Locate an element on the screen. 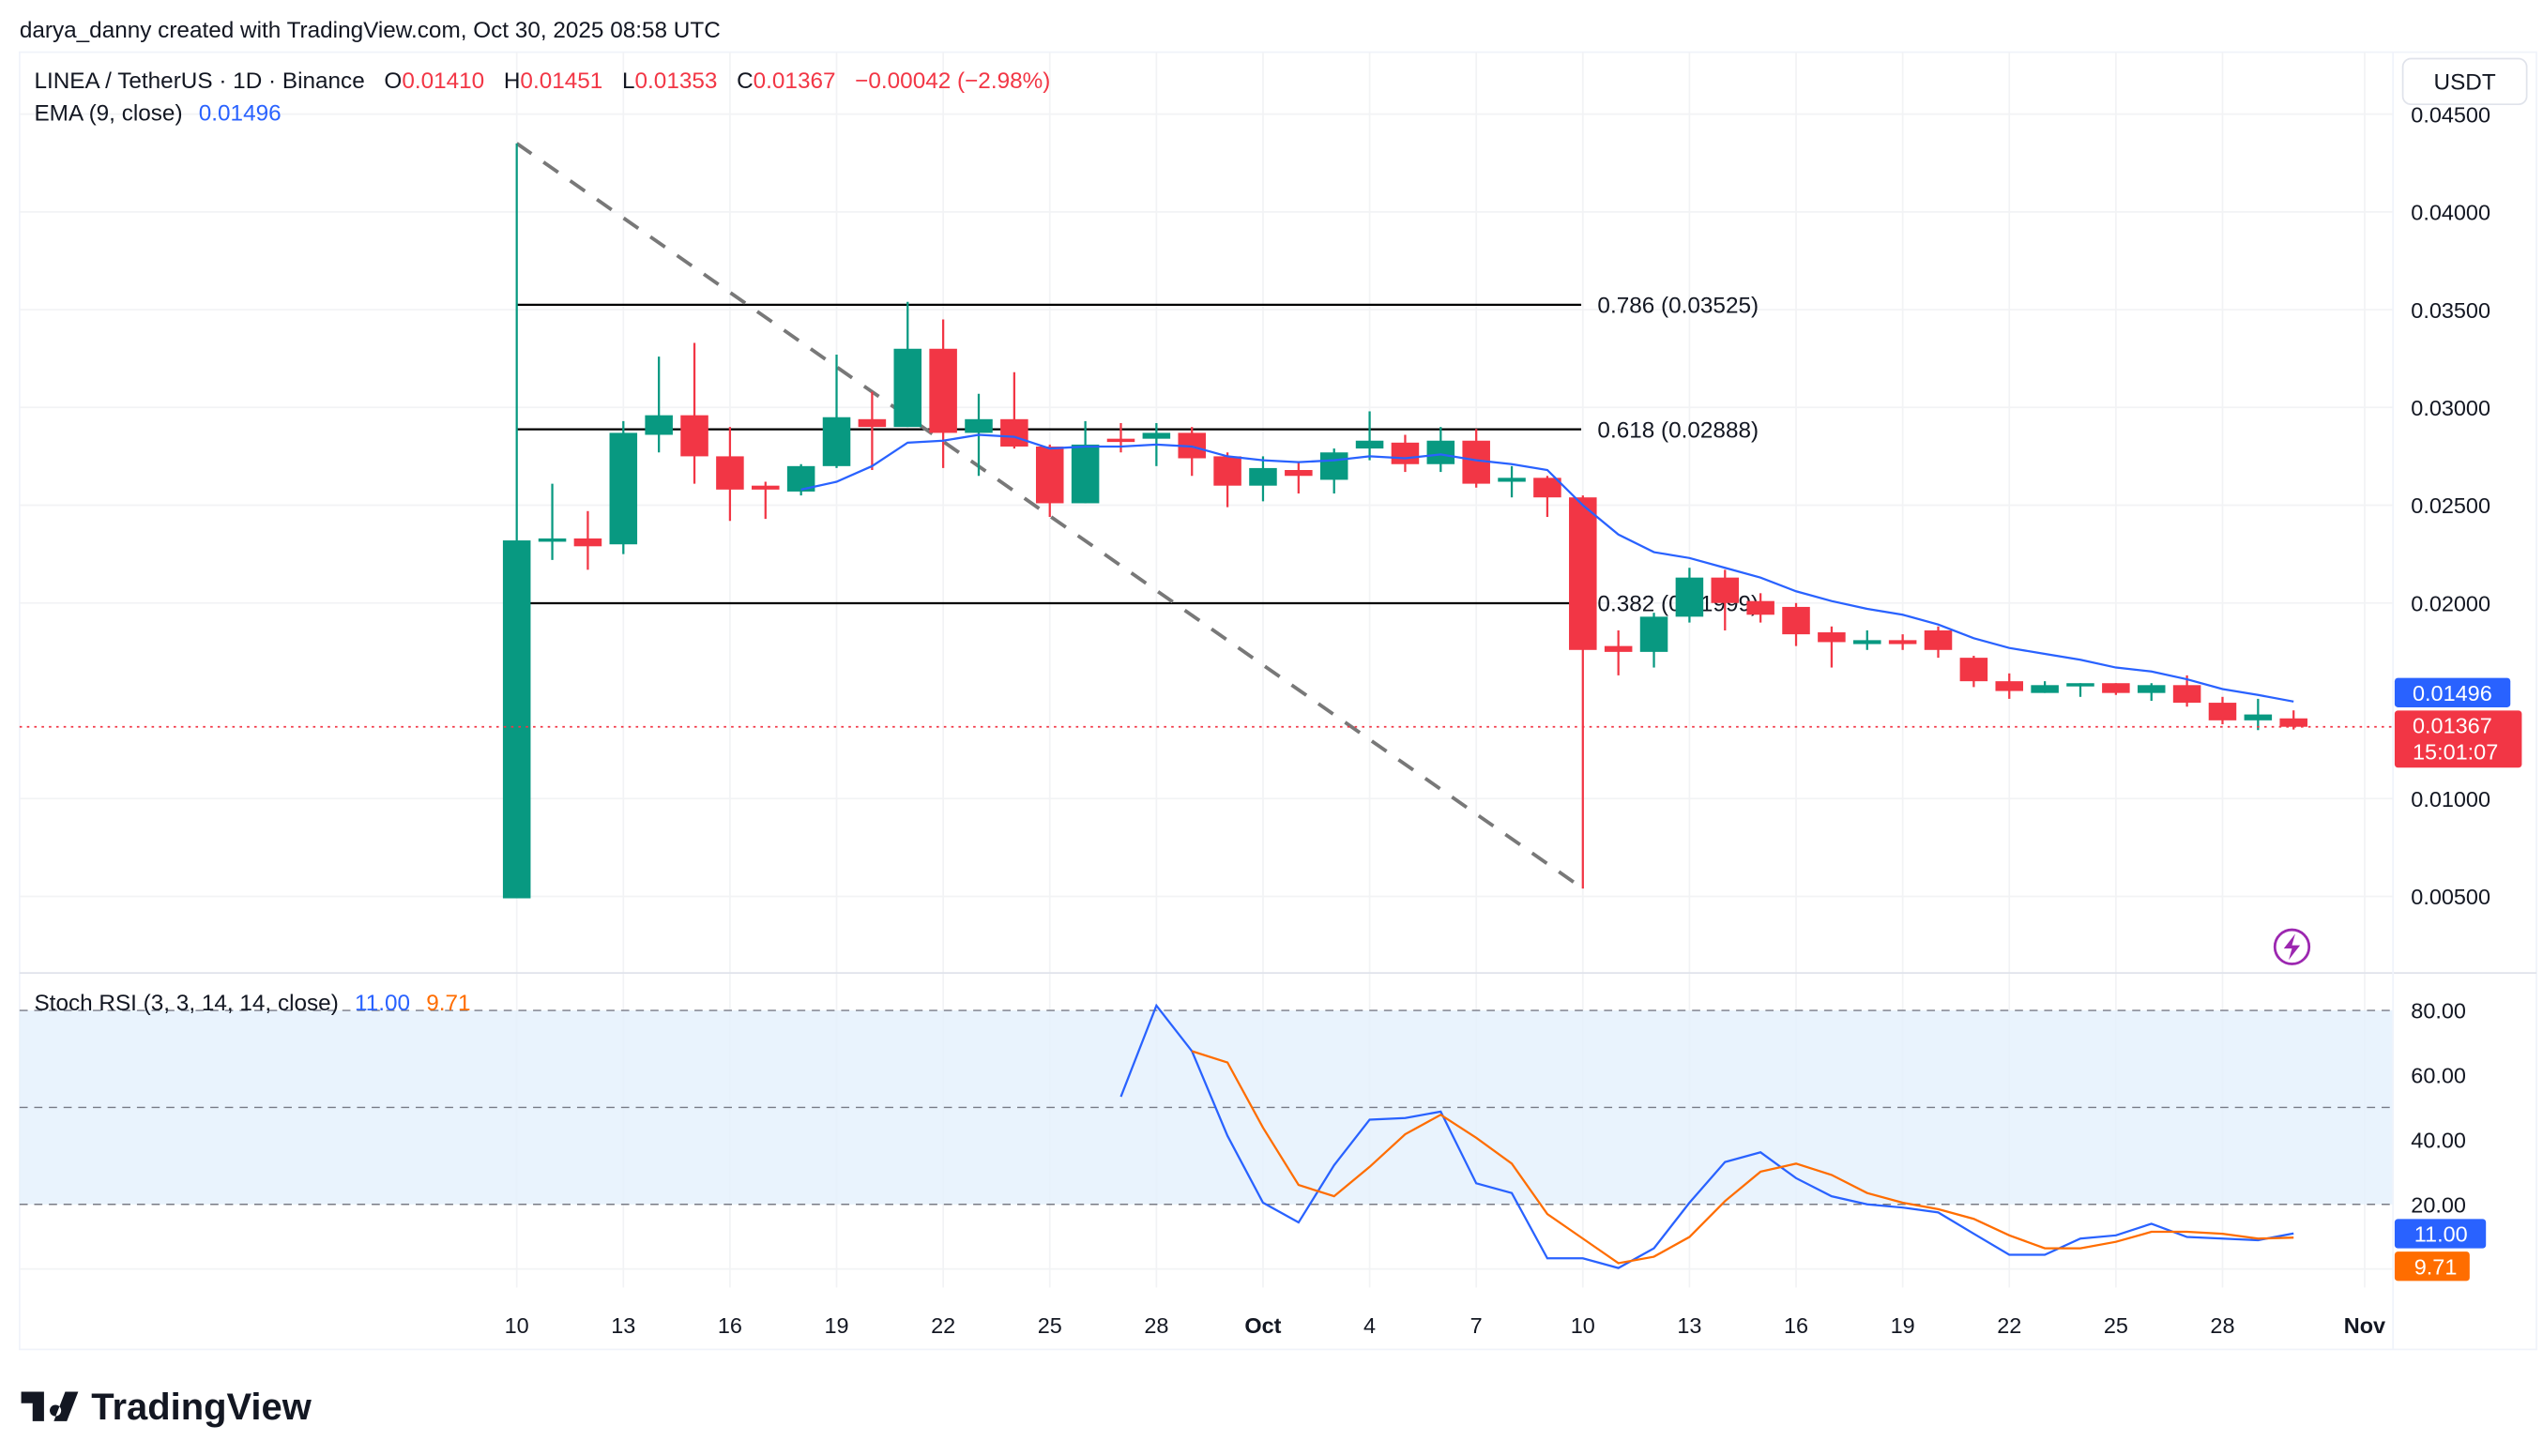 This screenshot has width=2543, height=1456. close-value: 0.01367 is located at coordinates (795, 81).